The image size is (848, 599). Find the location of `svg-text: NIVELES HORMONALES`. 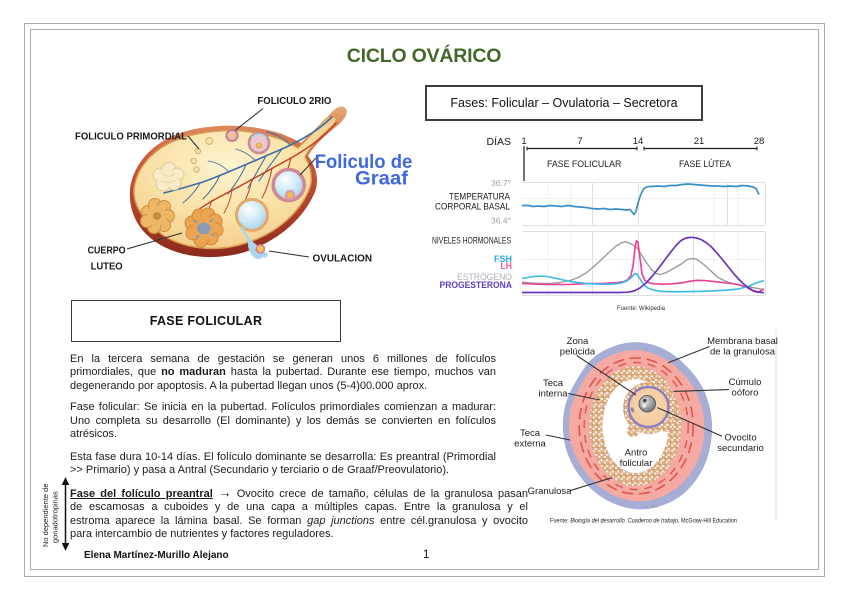

svg-text: NIVELES HORMONALES is located at coordinates (471, 241).